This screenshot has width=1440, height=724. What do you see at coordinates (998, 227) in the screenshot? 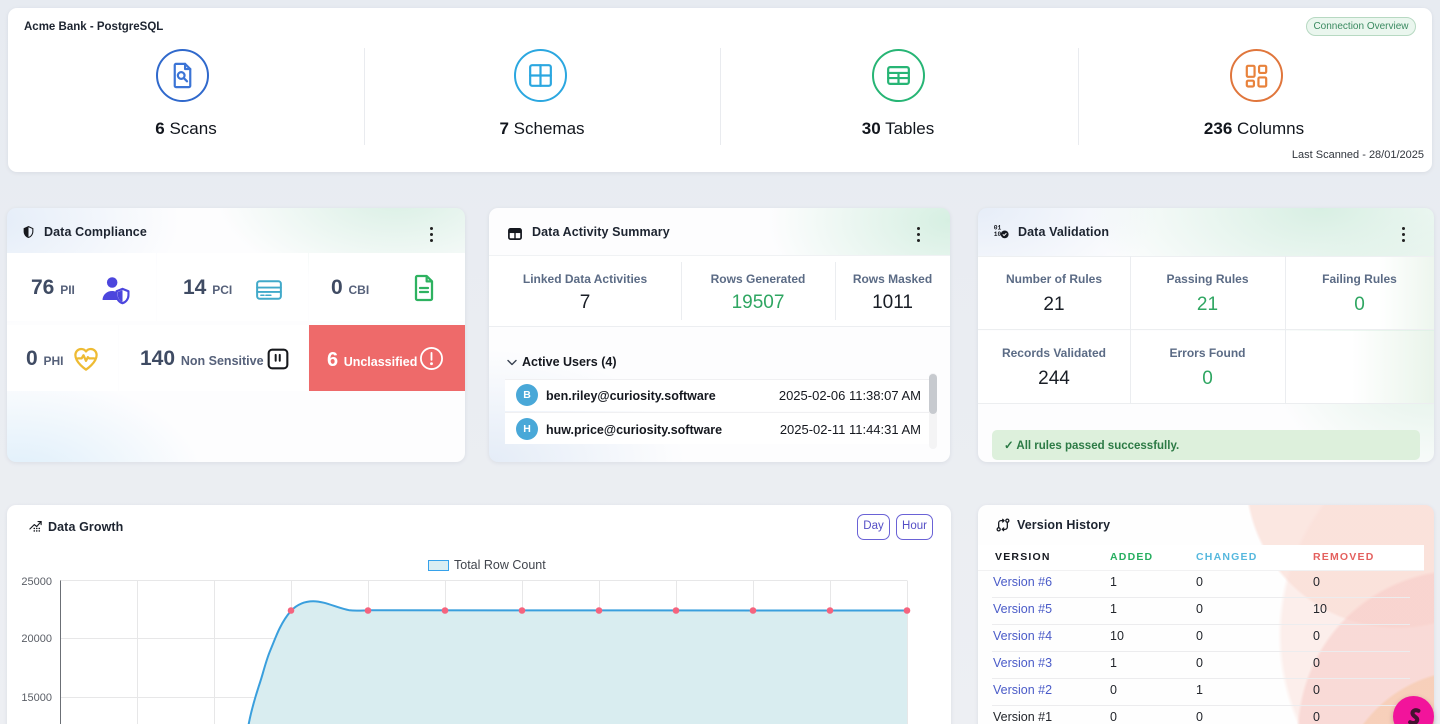
I see `svg-text: 01` at bounding box center [998, 227].